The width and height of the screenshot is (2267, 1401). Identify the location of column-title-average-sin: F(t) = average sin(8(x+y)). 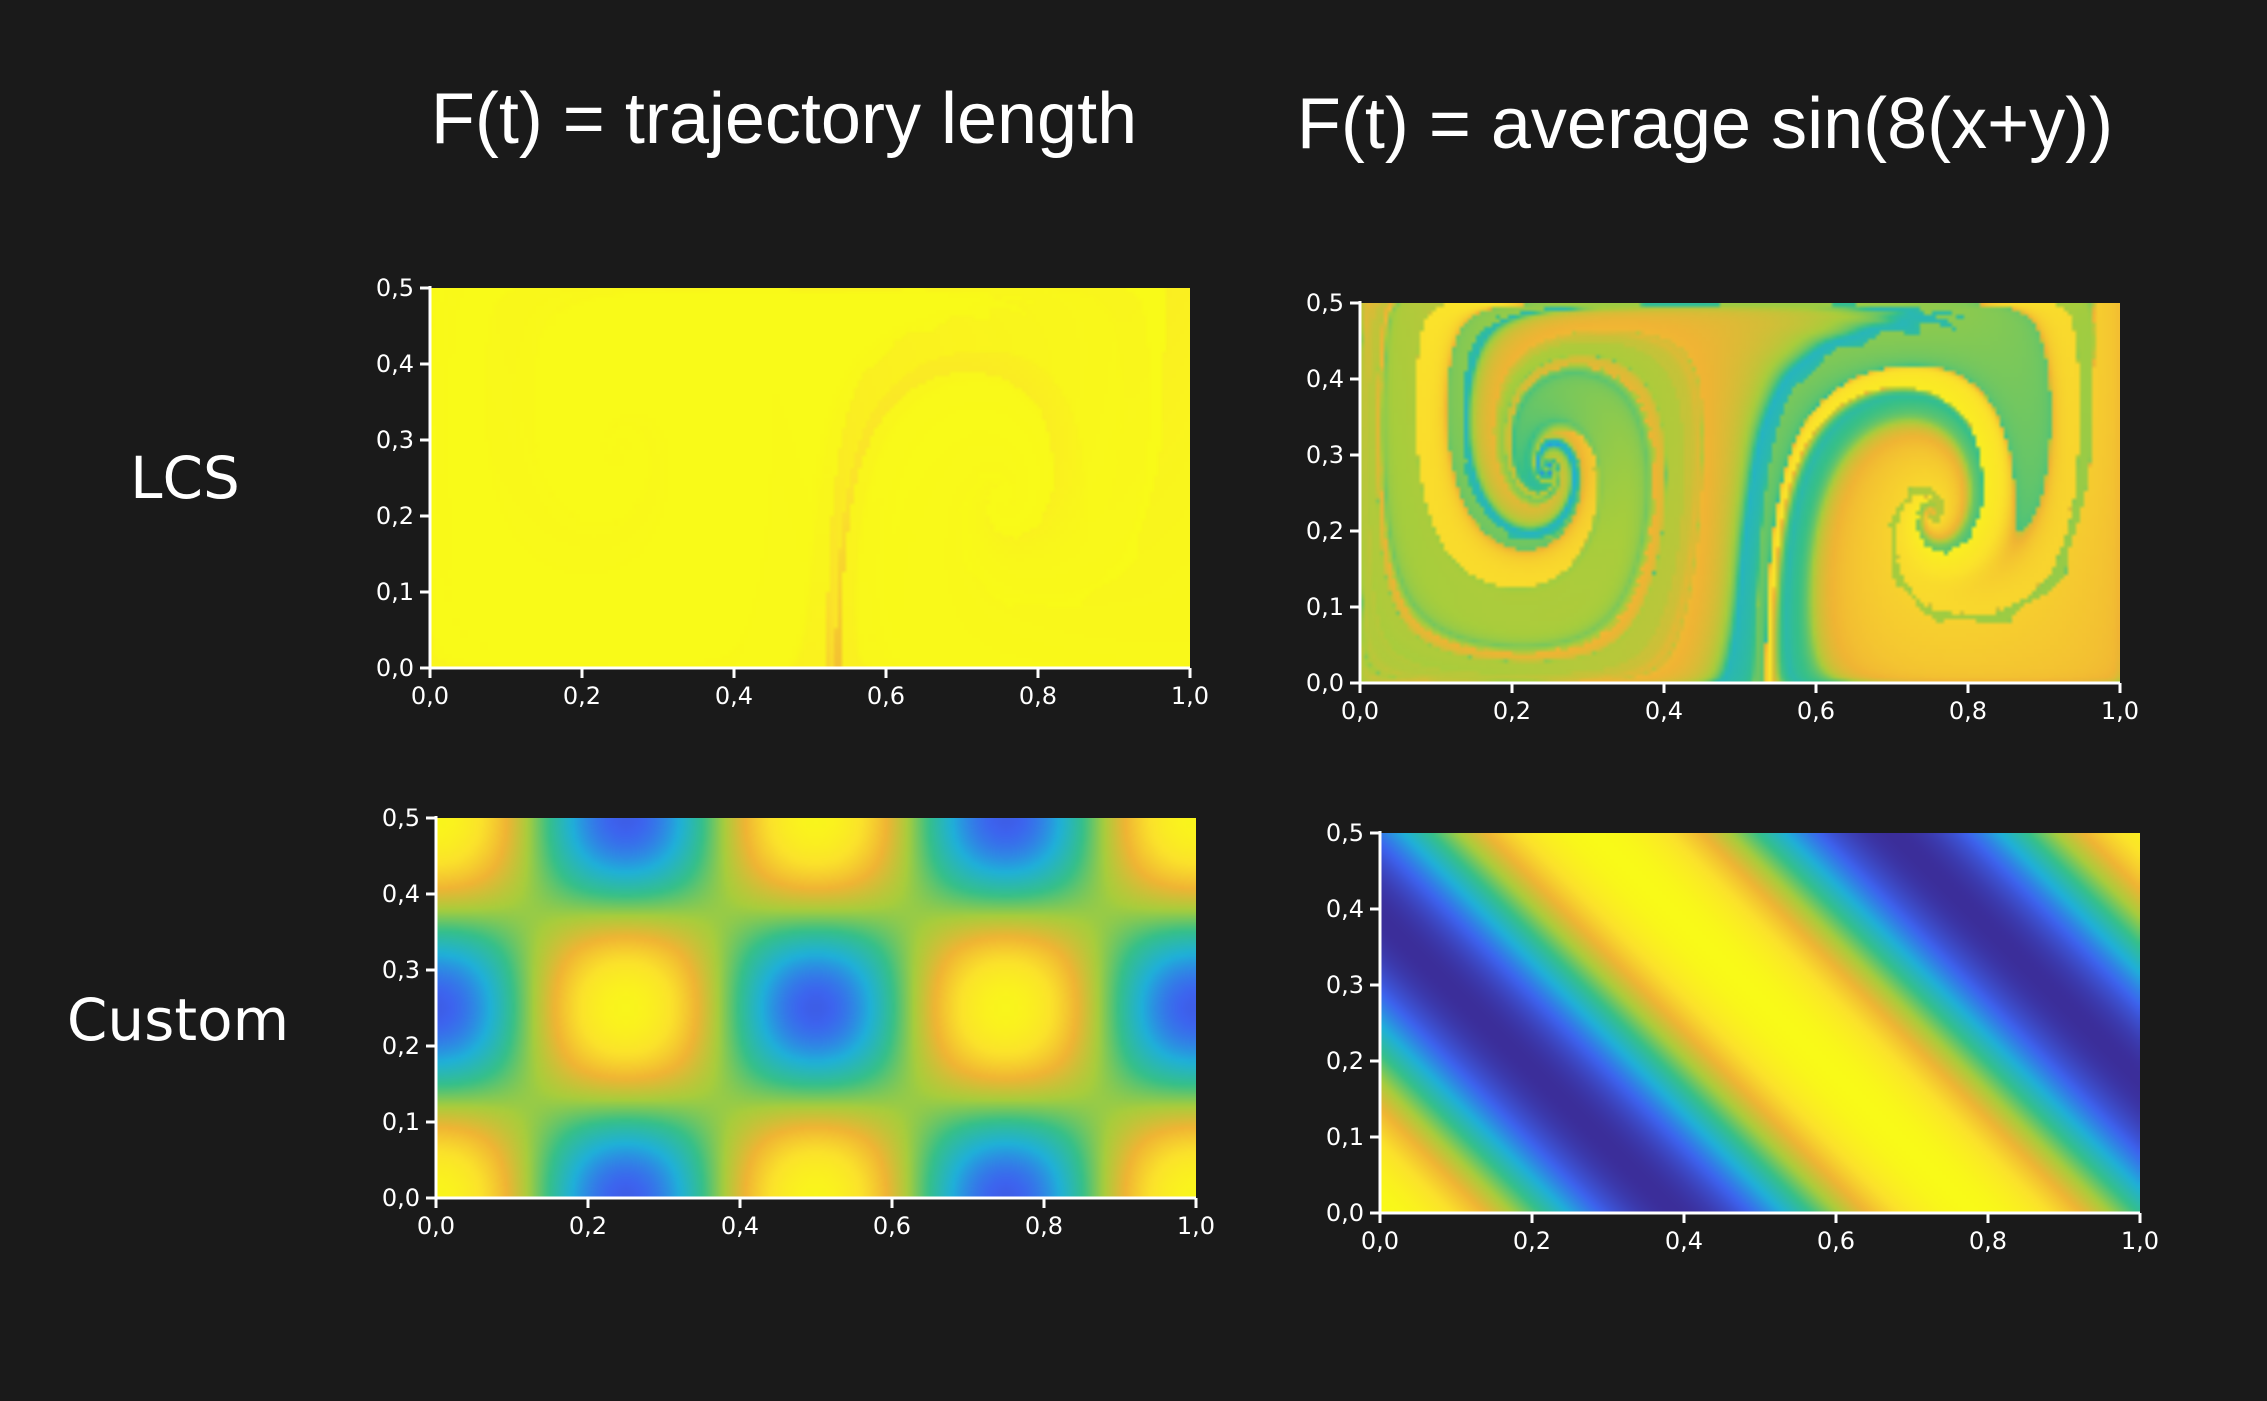
(1705, 124).